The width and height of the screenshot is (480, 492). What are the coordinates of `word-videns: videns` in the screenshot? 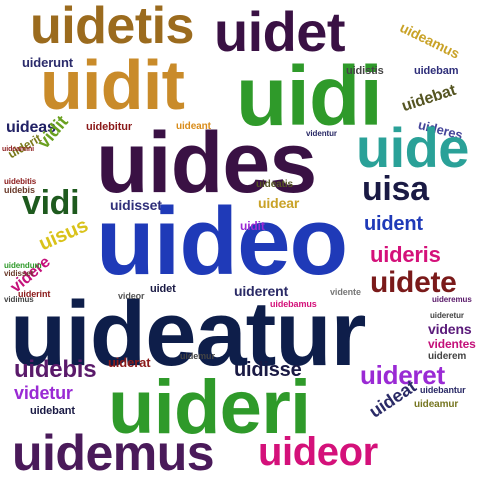 It's located at (450, 329).